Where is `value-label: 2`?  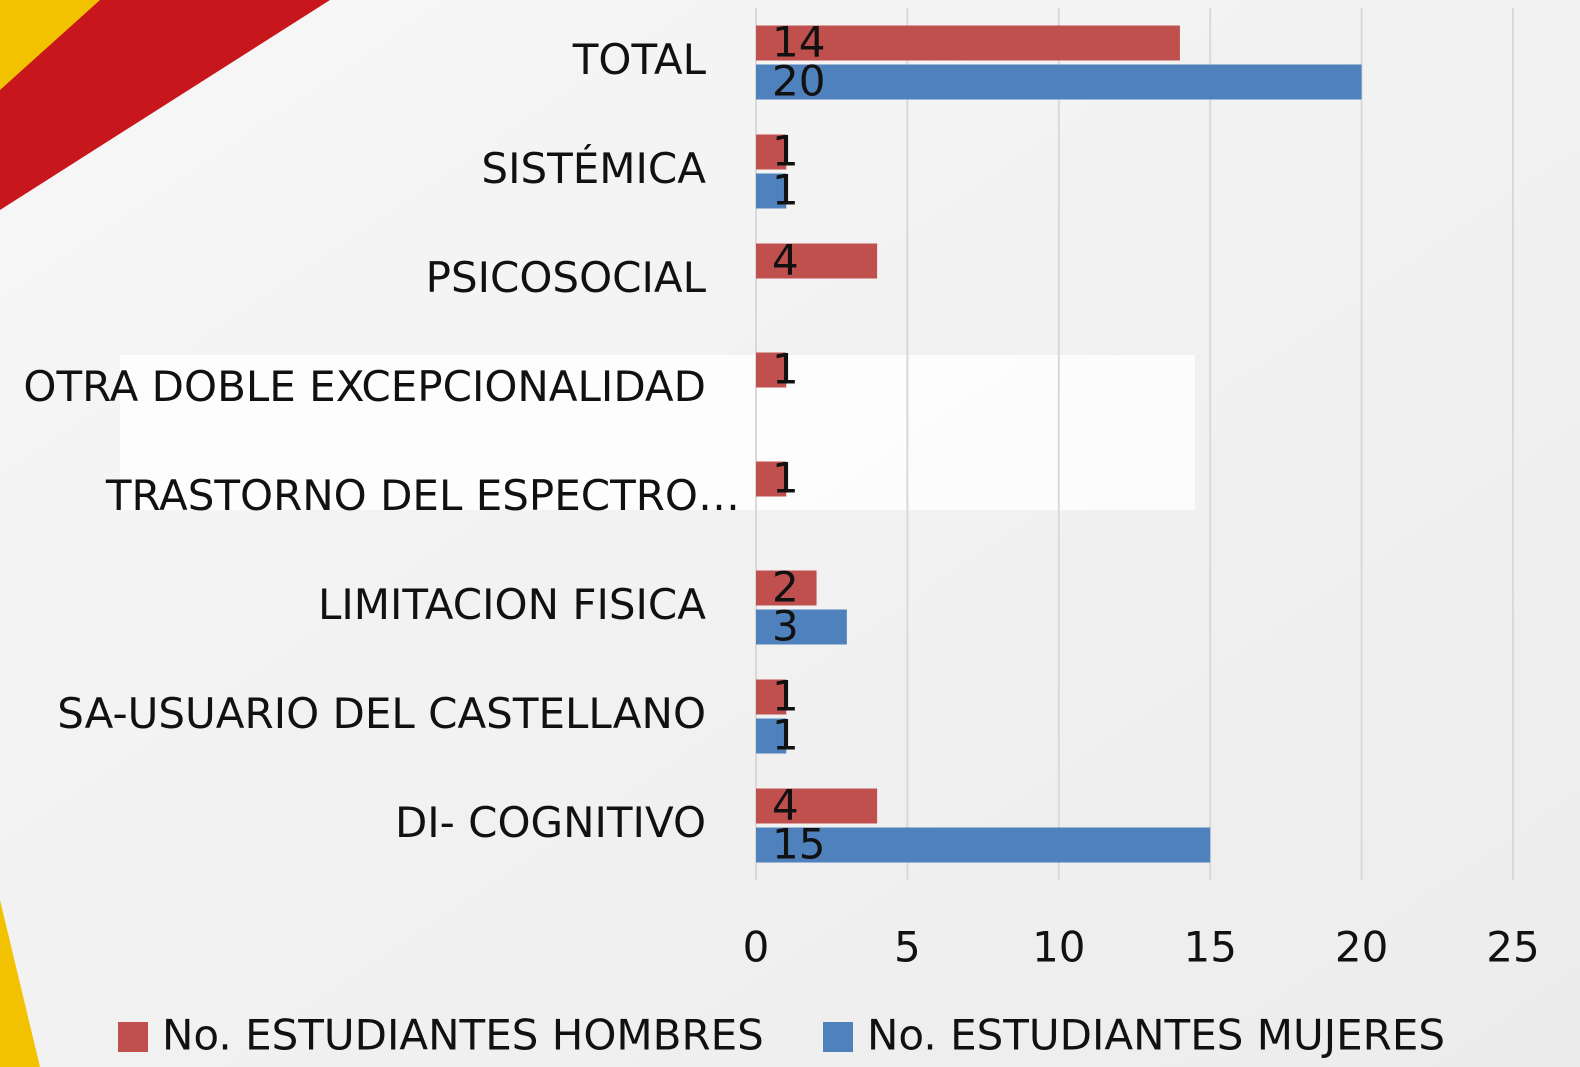 value-label: 2 is located at coordinates (785, 587).